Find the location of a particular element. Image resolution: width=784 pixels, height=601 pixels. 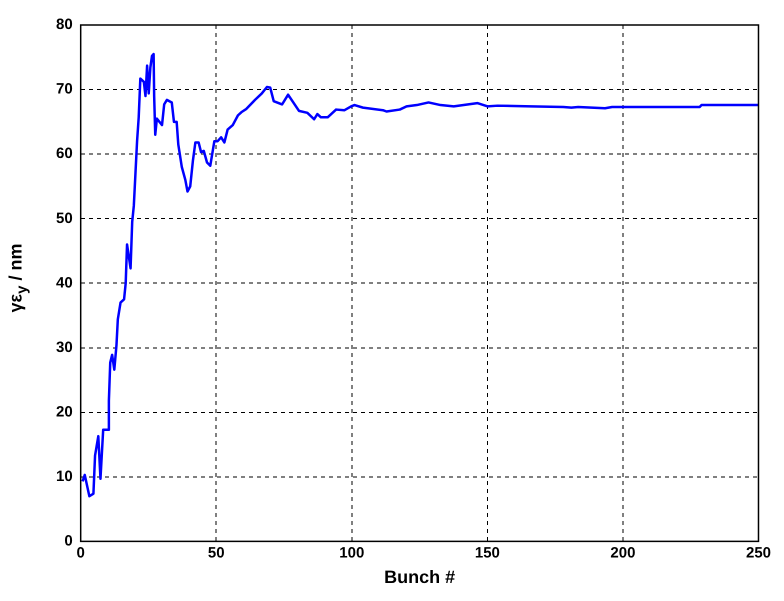

x-axis-title: Bunch # is located at coordinates (420, 577).